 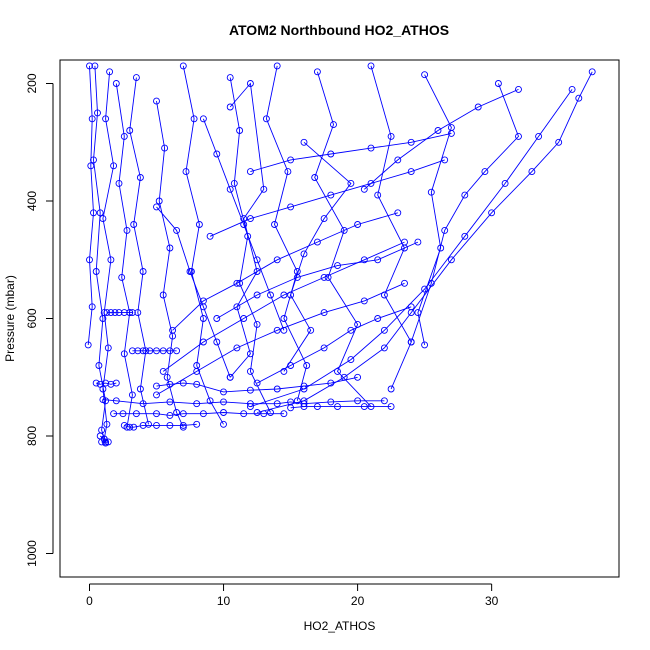 What do you see at coordinates (39, 320) in the screenshot?
I see `y-axis: 200 400 600 800 1000` at bounding box center [39, 320].